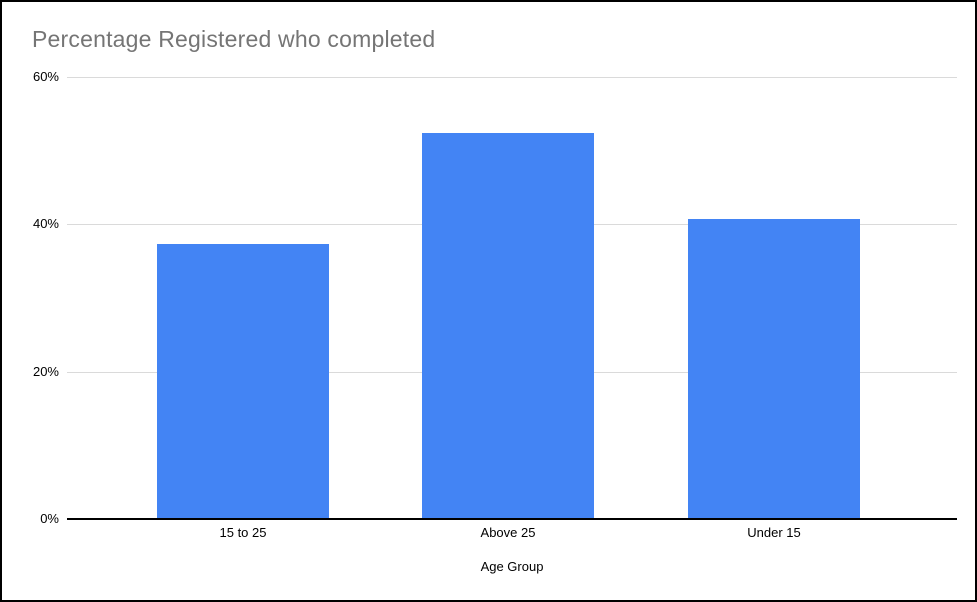 This screenshot has height=602, width=977. I want to click on y-gridline, so click(512, 77).